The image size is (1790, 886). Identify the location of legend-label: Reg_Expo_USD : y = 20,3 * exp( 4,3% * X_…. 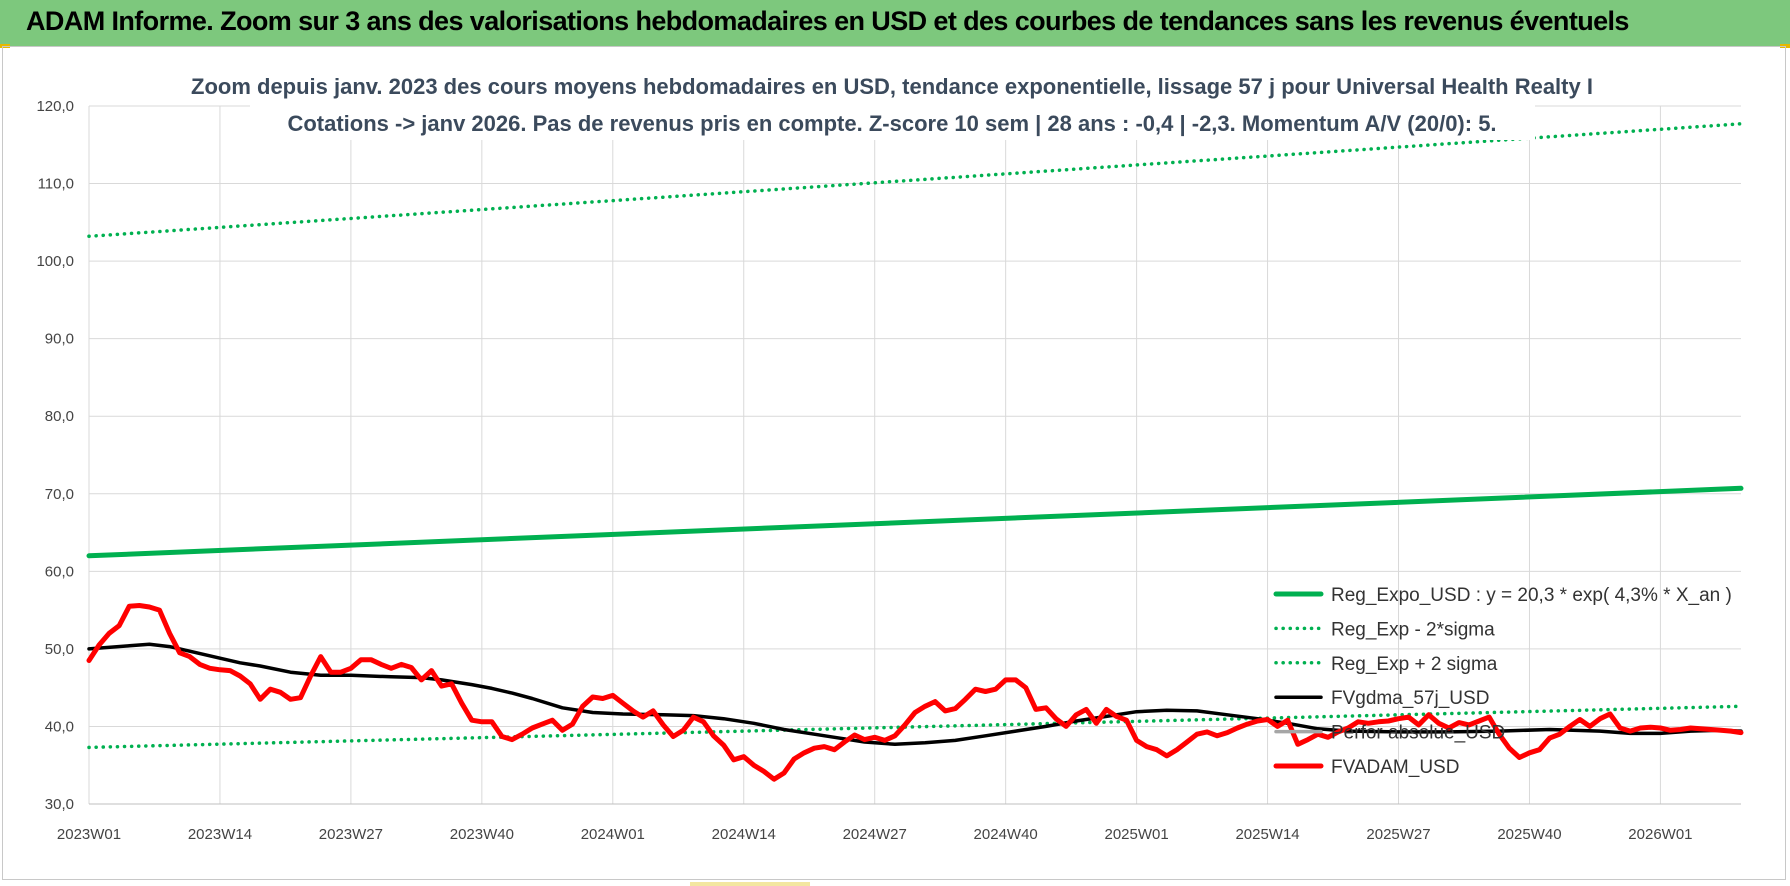
(1531, 595).